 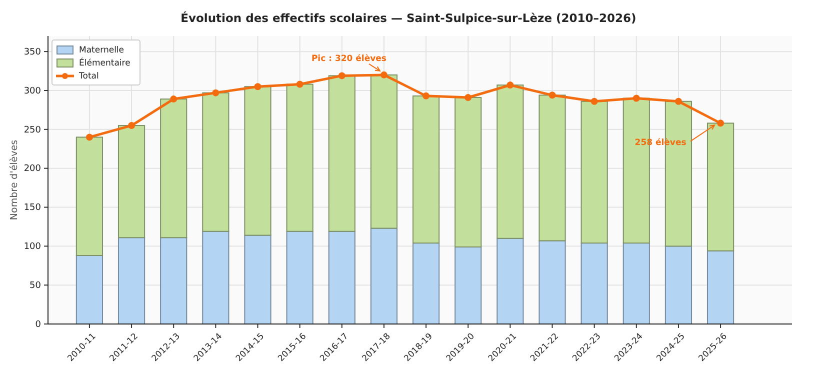 What do you see at coordinates (14, 180) in the screenshot?
I see `y-axis-title: Nombre d'élèves` at bounding box center [14, 180].